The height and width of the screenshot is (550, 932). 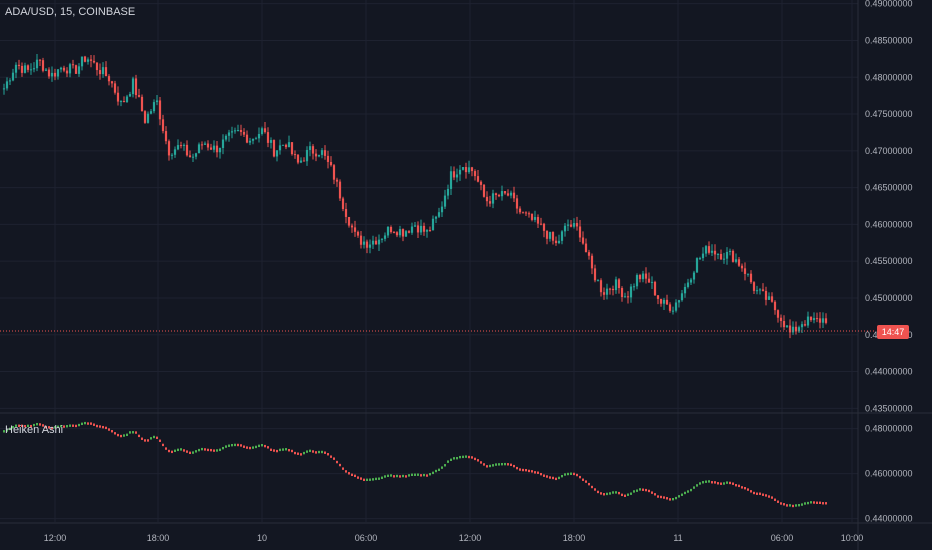 I want to click on y-tick-label: 0.47000000, so click(x=889, y=151).